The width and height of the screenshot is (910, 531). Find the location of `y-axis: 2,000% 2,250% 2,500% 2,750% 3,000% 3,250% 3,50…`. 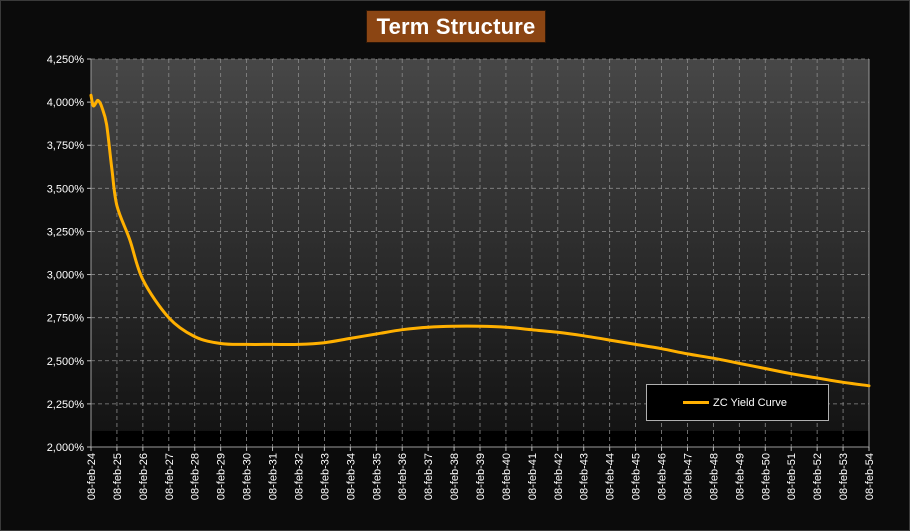

y-axis: 2,000% 2,250% 2,500% 2,750% 3,000% 3,250% 3,50… is located at coordinates (69, 254).